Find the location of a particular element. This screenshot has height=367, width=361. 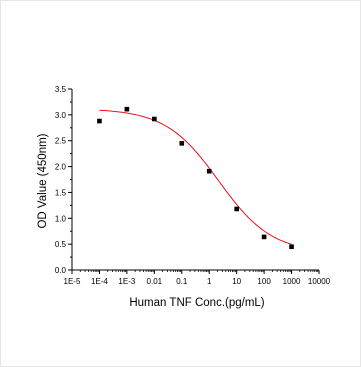

x-tick-label: 10 is located at coordinates (236, 281).